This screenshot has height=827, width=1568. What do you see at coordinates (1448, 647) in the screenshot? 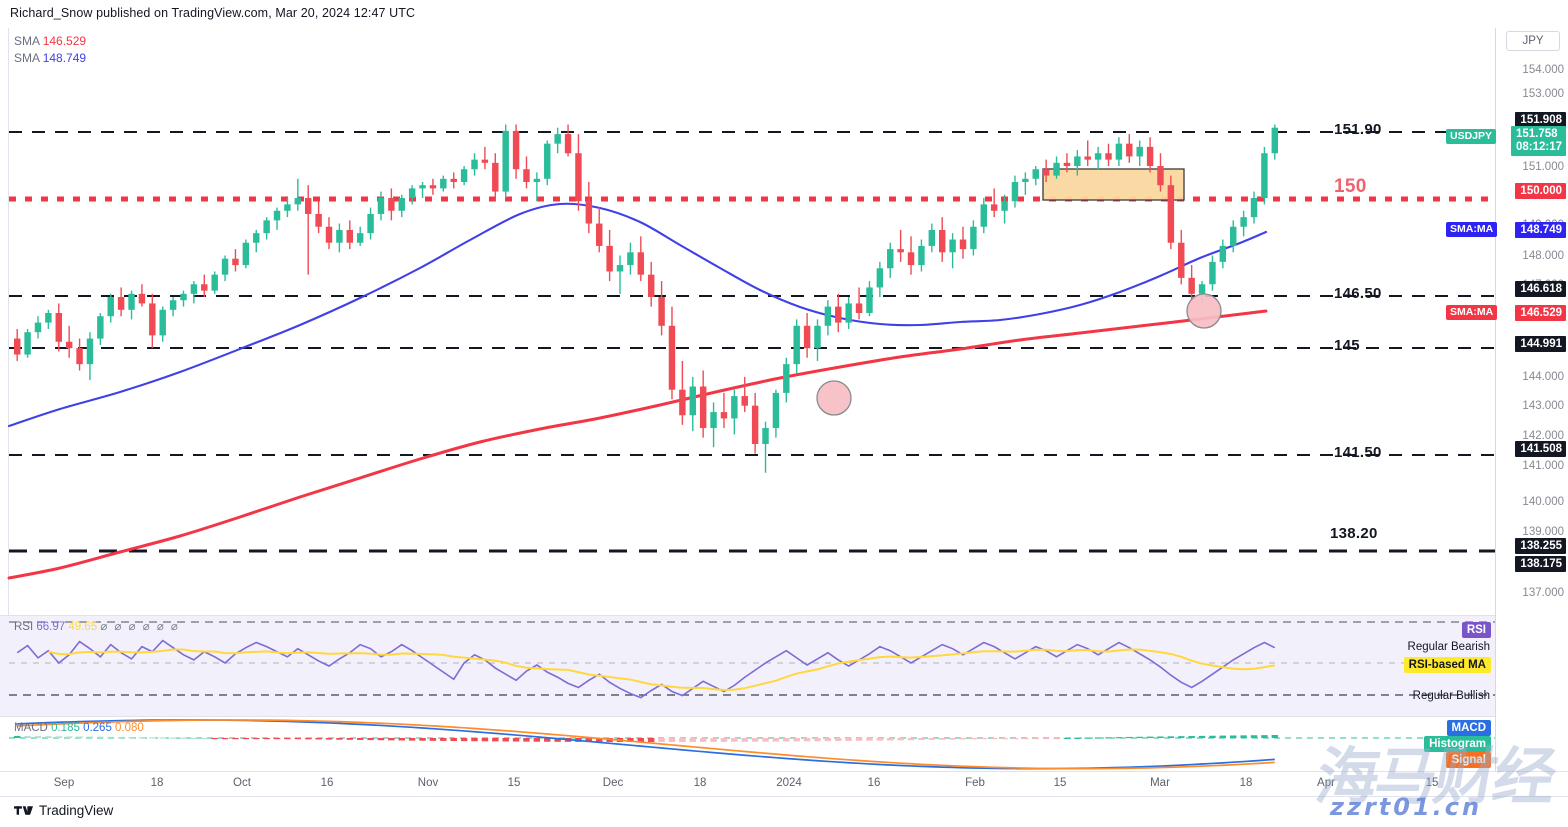
I see `rsi-bearish-label: Regular Bearish` at bounding box center [1448, 647].